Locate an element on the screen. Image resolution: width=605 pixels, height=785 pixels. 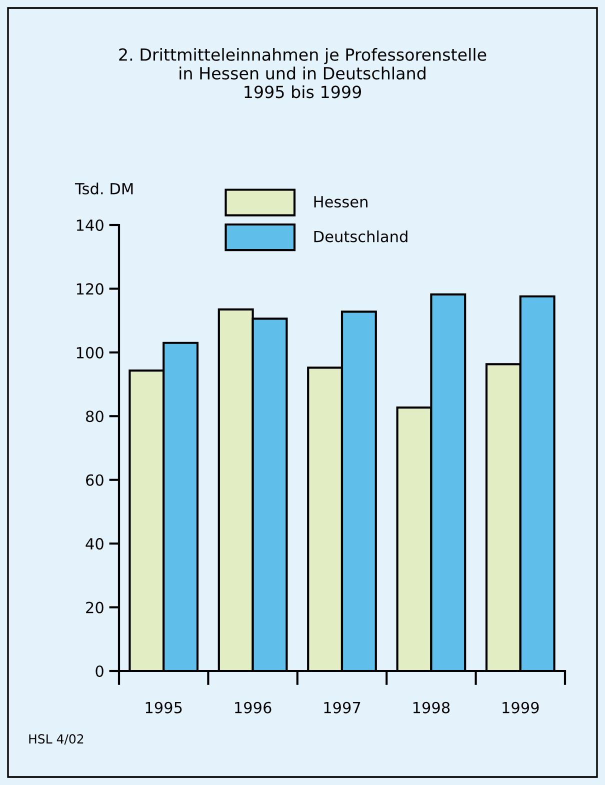
y-tick-label: 140 is located at coordinates (90, 225).